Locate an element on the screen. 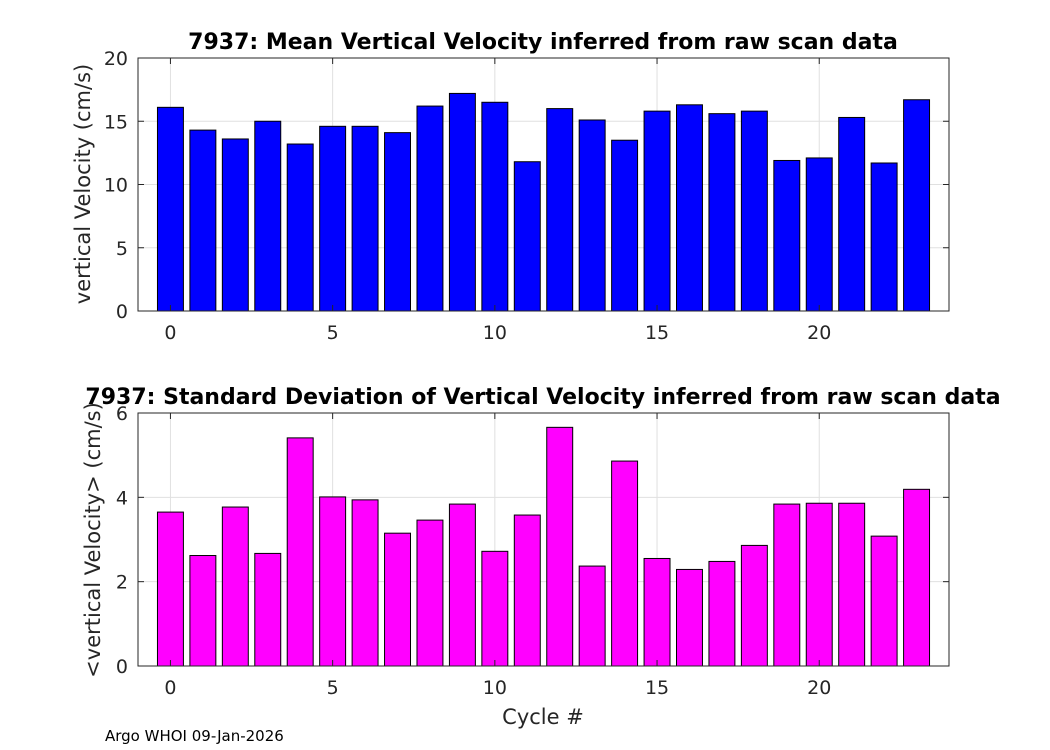 This screenshot has width=1050, height=750. x-axis-label: Cycle # is located at coordinates (543, 717).